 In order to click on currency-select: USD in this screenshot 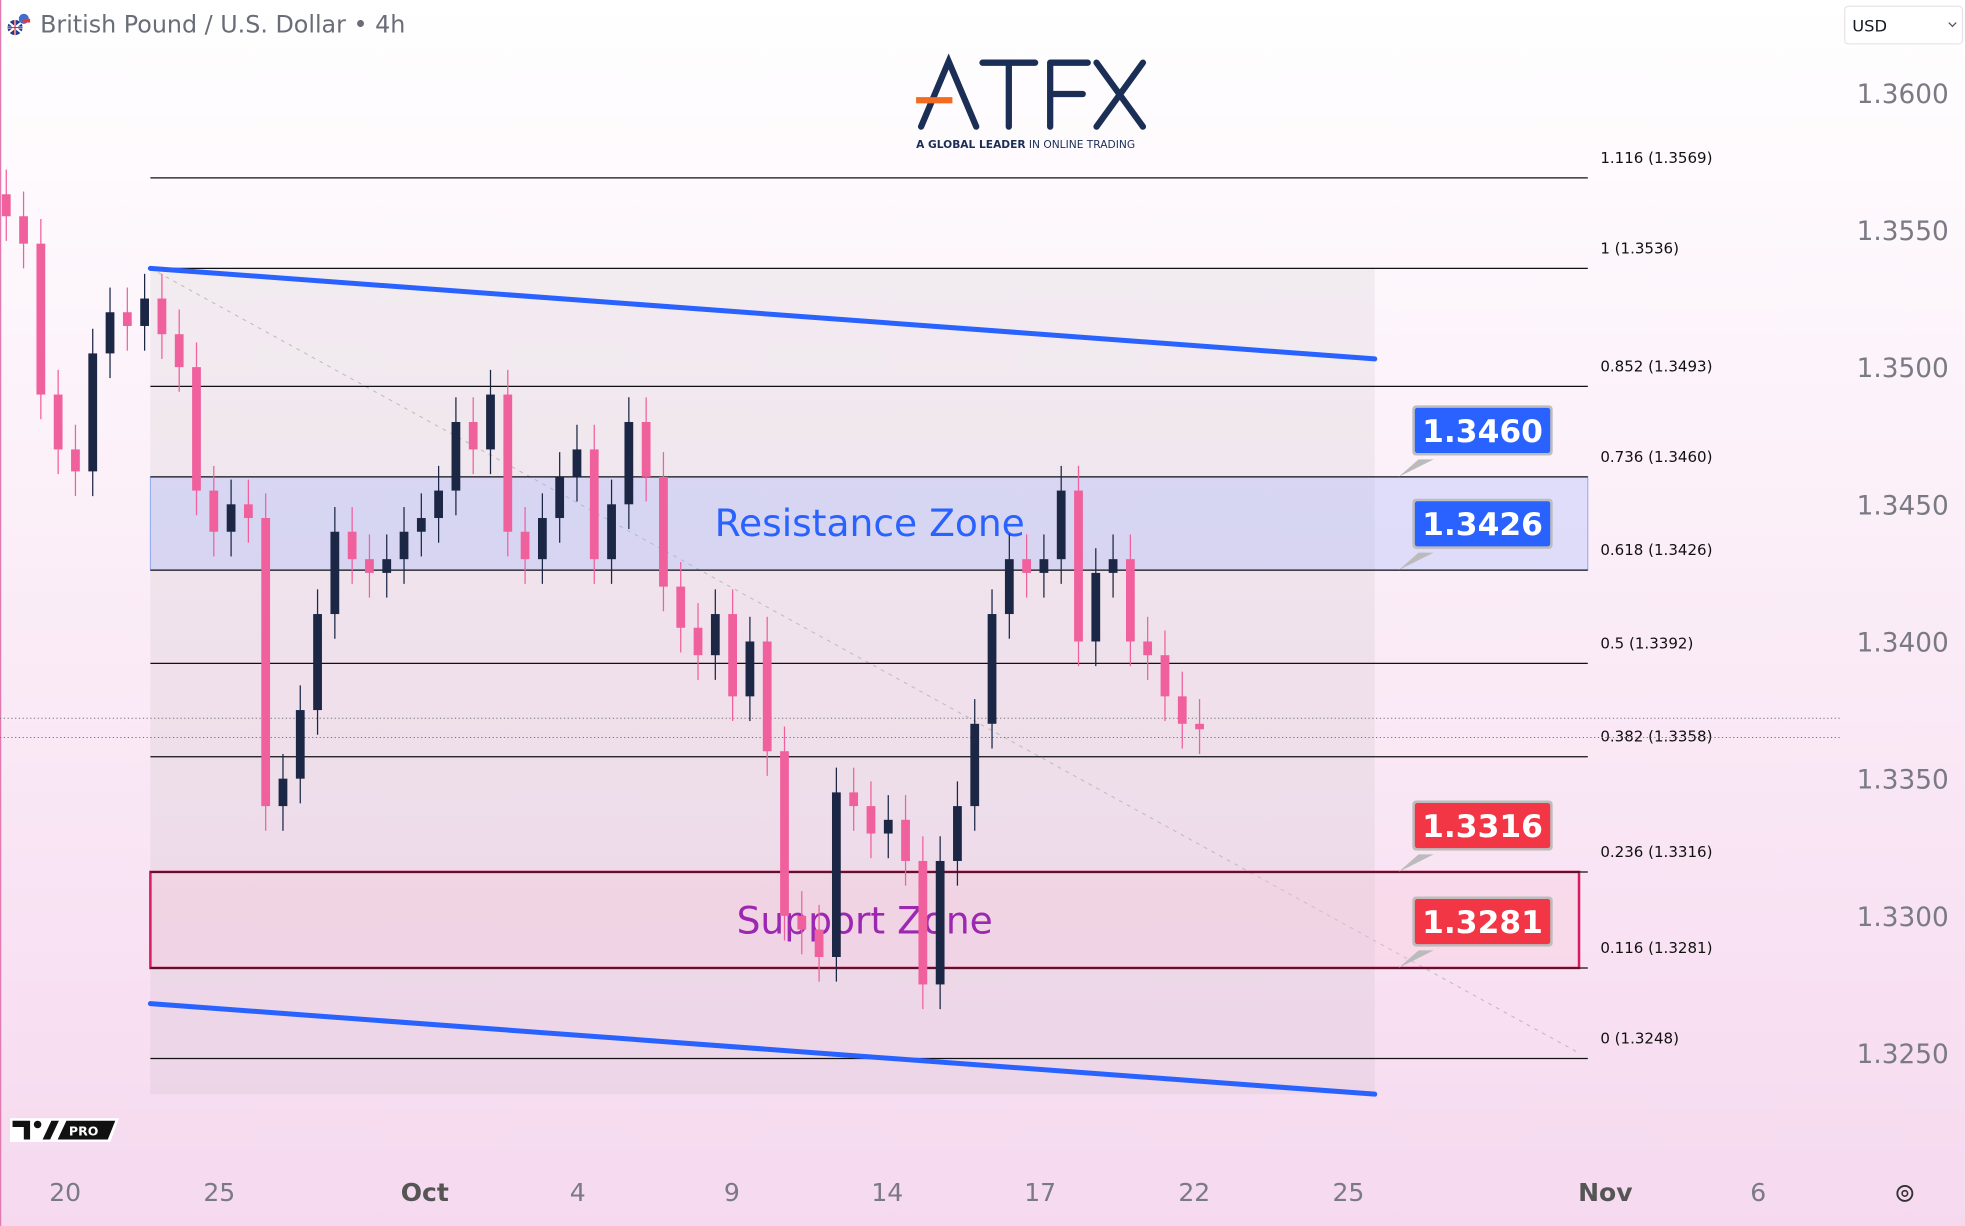, I will do `click(1904, 25)`.